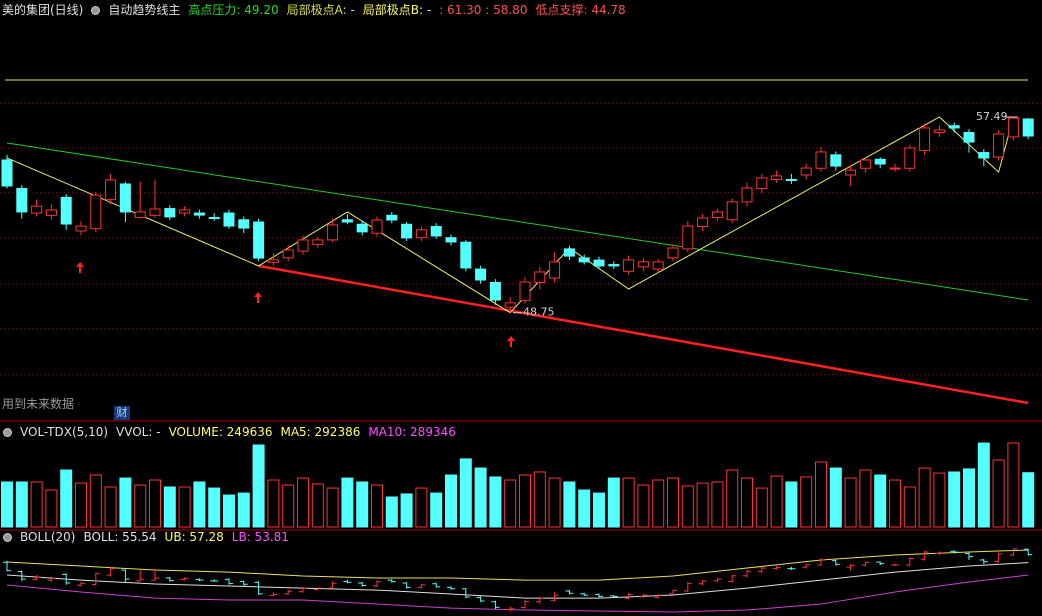 This screenshot has height=616, width=1042. I want to click on legend-item: MA5: 292386, so click(320, 432).